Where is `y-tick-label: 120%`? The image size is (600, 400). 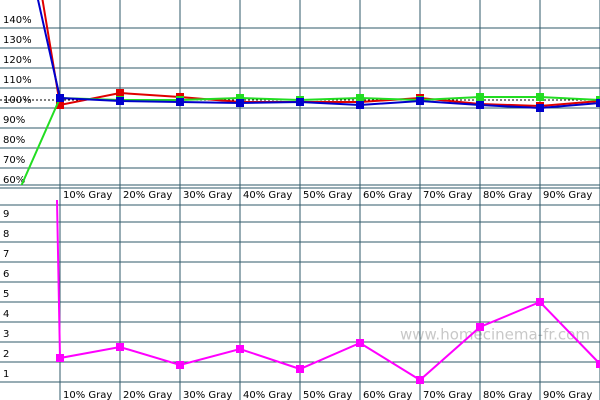
y-tick-label: 120% is located at coordinates (17, 60).